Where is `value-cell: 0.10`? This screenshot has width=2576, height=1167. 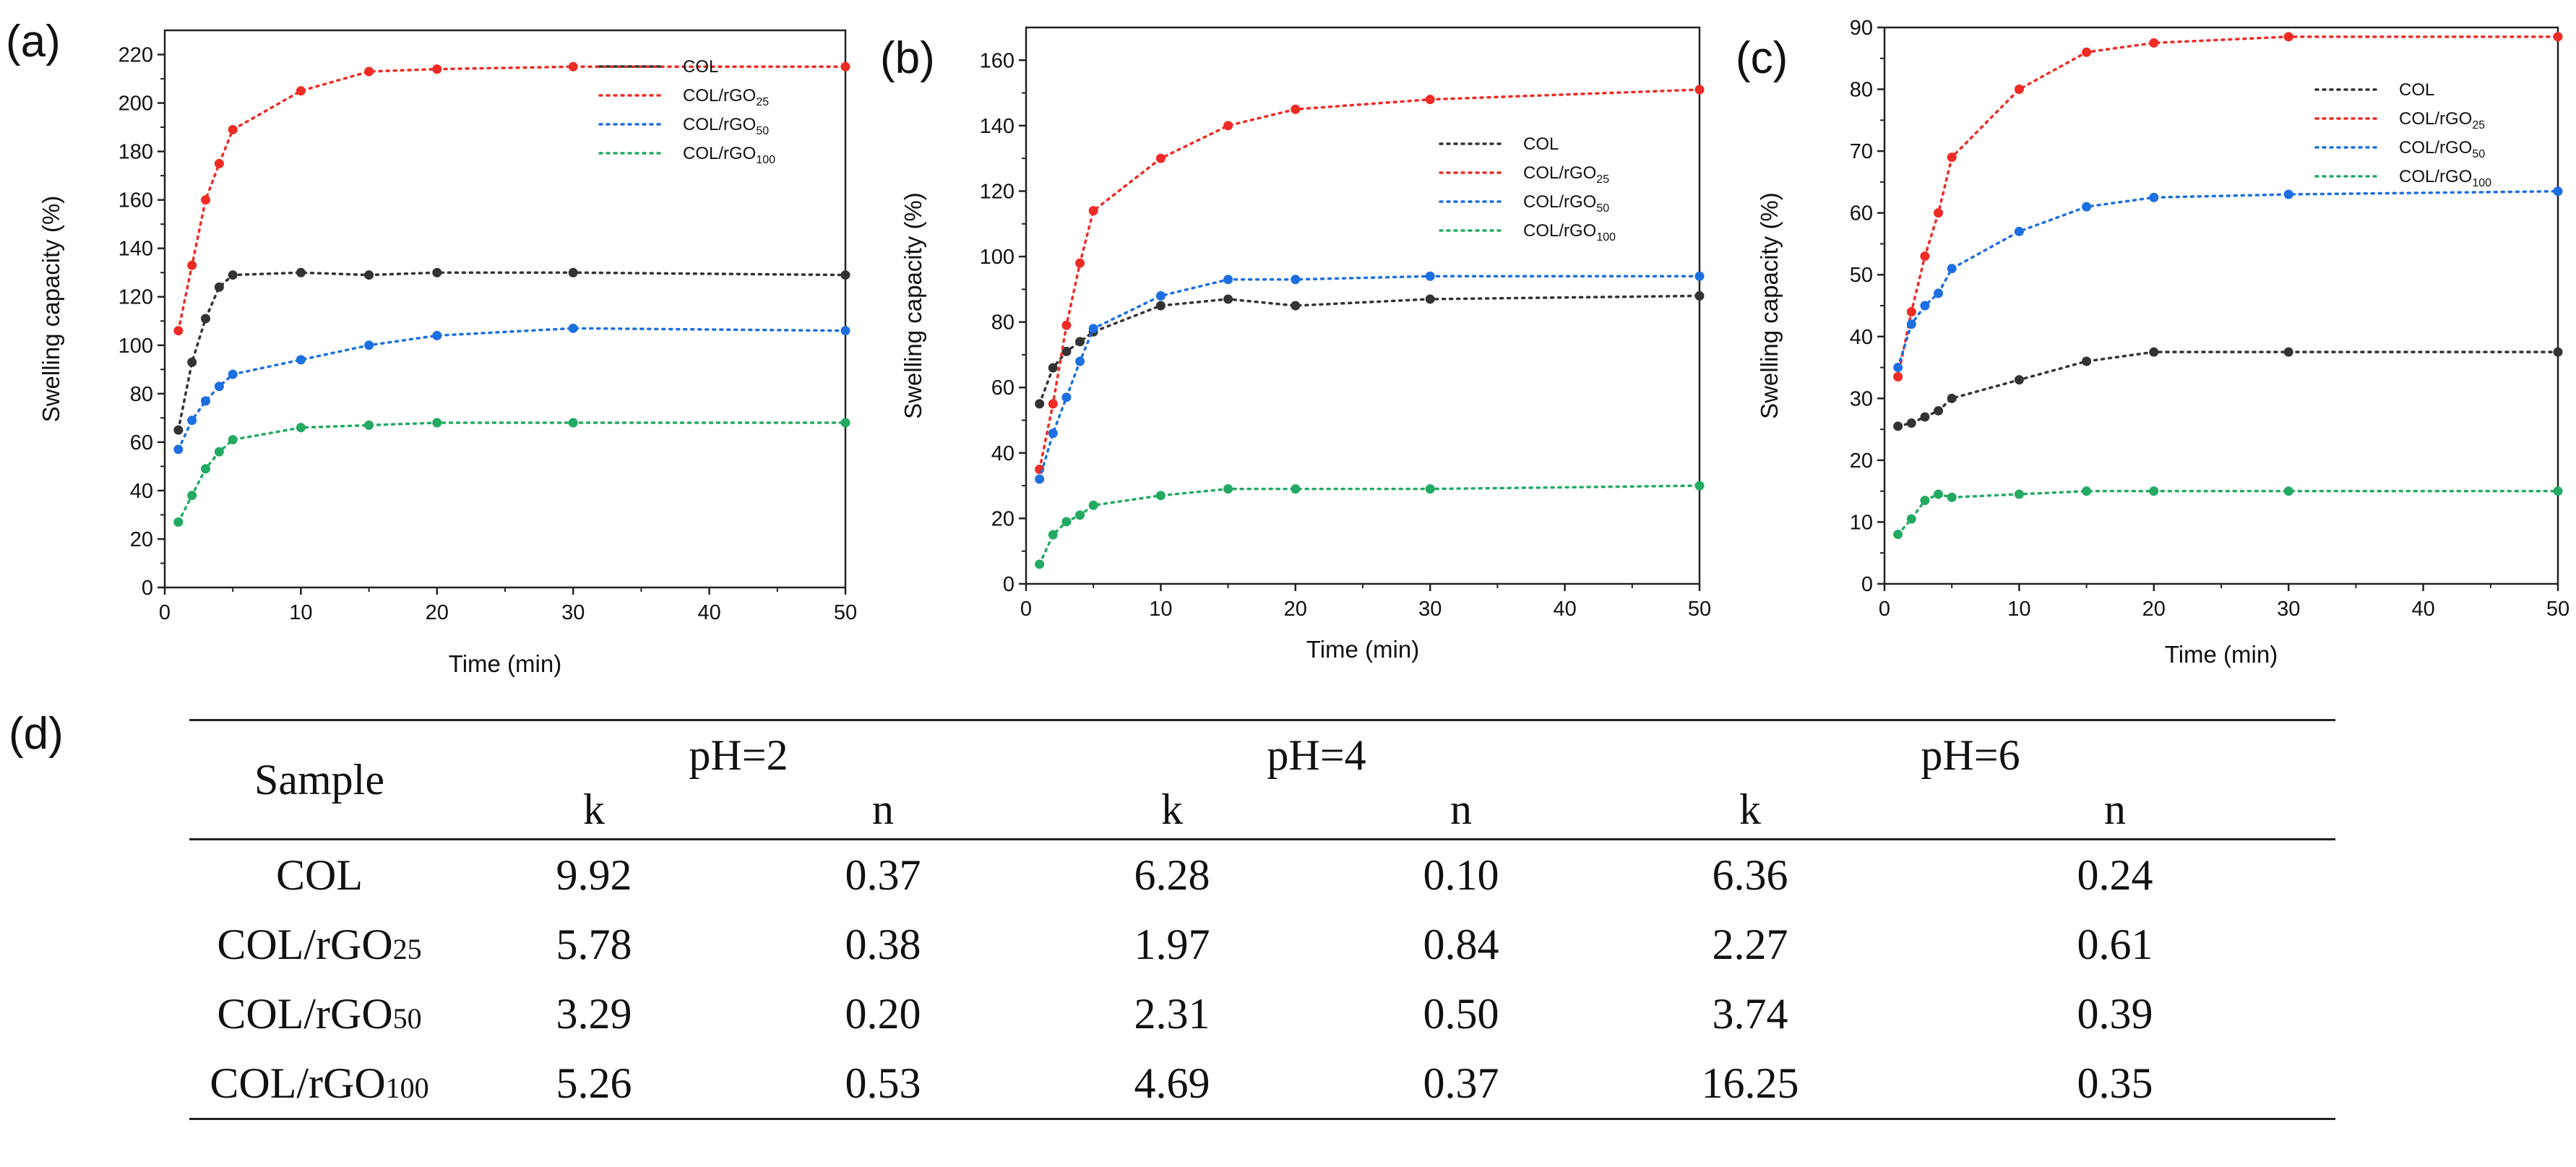
value-cell: 0.10 is located at coordinates (1461, 875).